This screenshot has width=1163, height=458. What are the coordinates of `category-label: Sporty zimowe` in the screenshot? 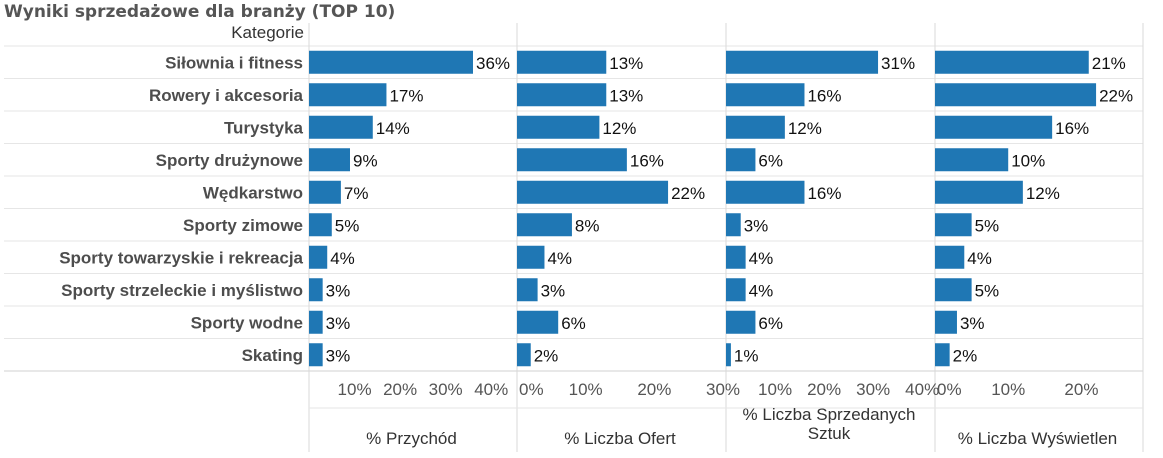 It's located at (243, 225).